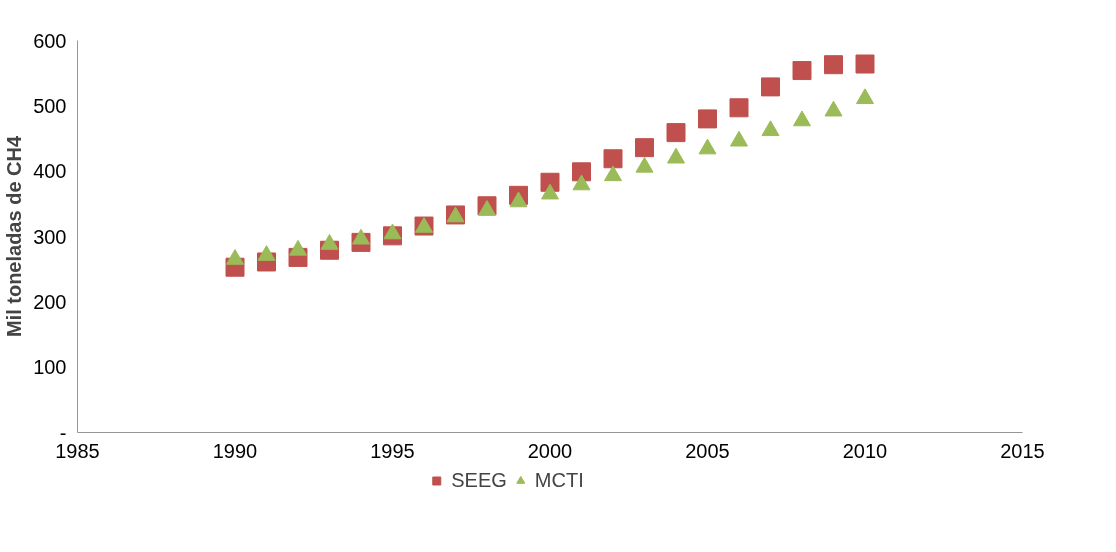 The image size is (1116, 552). What do you see at coordinates (707, 450) in the screenshot?
I see `x-tick-label: 2005` at bounding box center [707, 450].